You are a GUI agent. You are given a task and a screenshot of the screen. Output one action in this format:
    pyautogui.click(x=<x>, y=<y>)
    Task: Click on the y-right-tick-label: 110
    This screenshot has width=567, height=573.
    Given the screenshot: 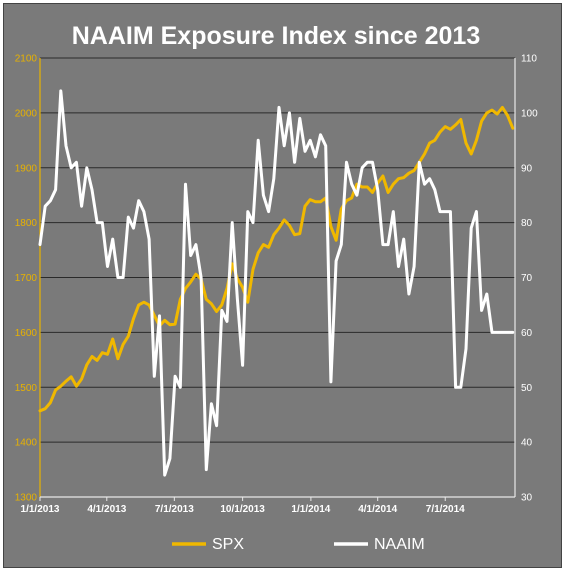 What is the action you would take?
    pyautogui.click(x=529, y=59)
    